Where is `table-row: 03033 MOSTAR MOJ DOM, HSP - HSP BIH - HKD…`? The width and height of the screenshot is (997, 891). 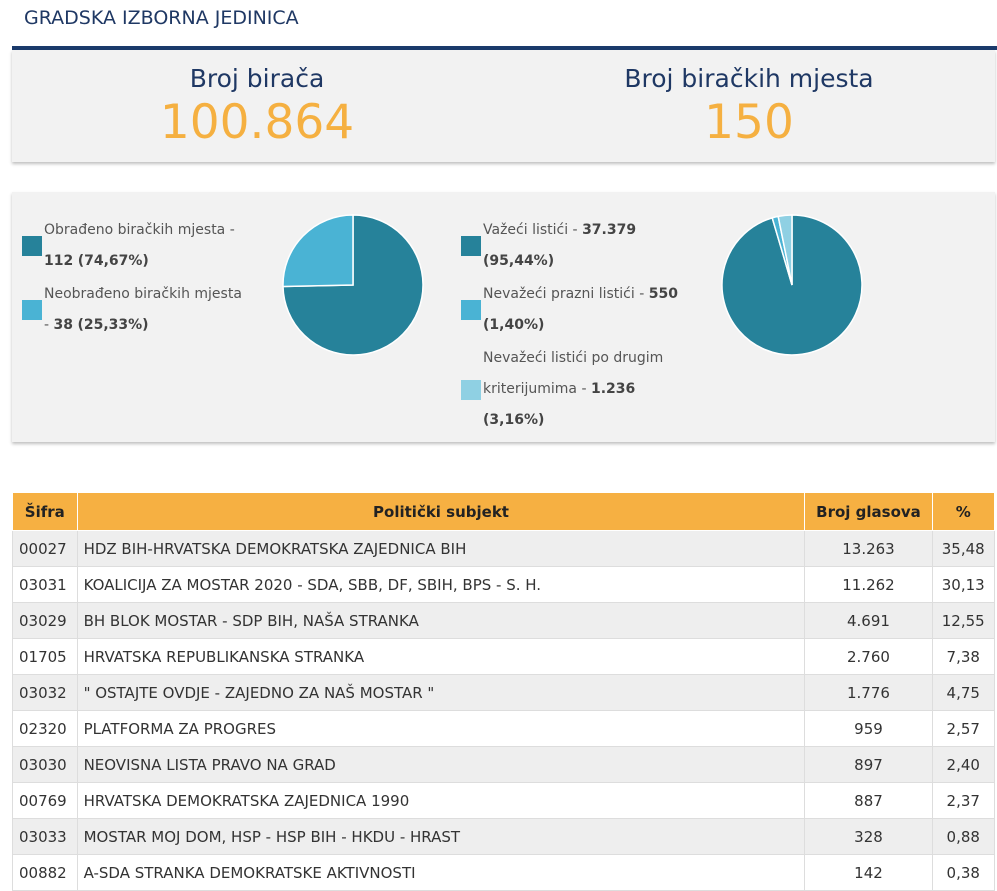 table-row: 03033 MOSTAR MOJ DOM, HSP - HSP BIH - HKD… is located at coordinates (503, 836).